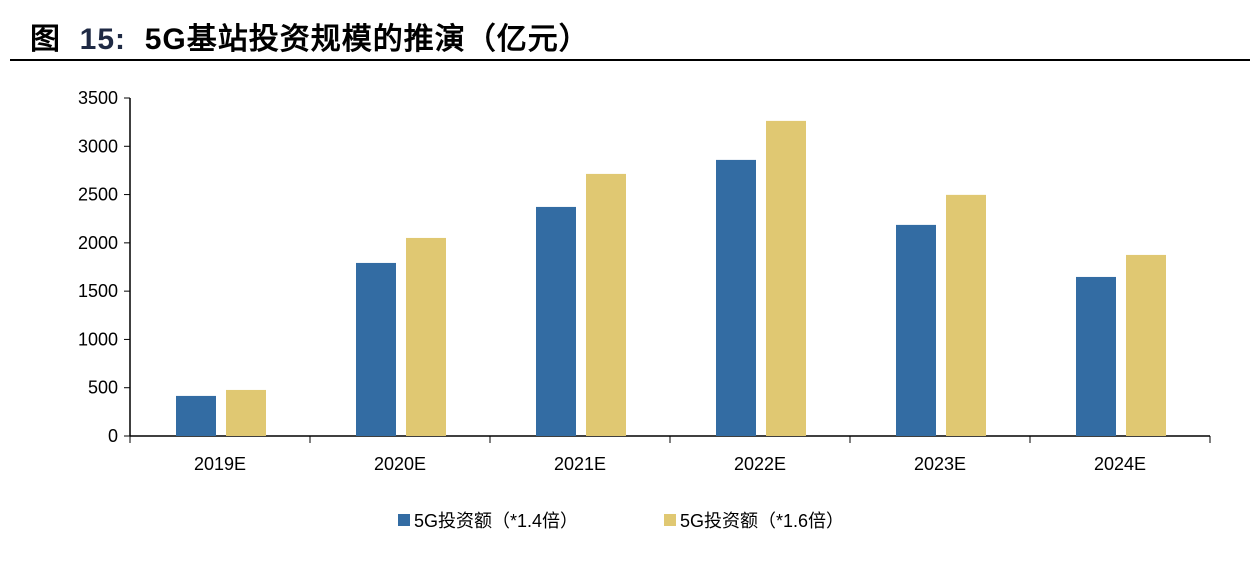 This screenshot has height=568, width=1250. I want to click on bar-1-2023E, so click(916, 330).